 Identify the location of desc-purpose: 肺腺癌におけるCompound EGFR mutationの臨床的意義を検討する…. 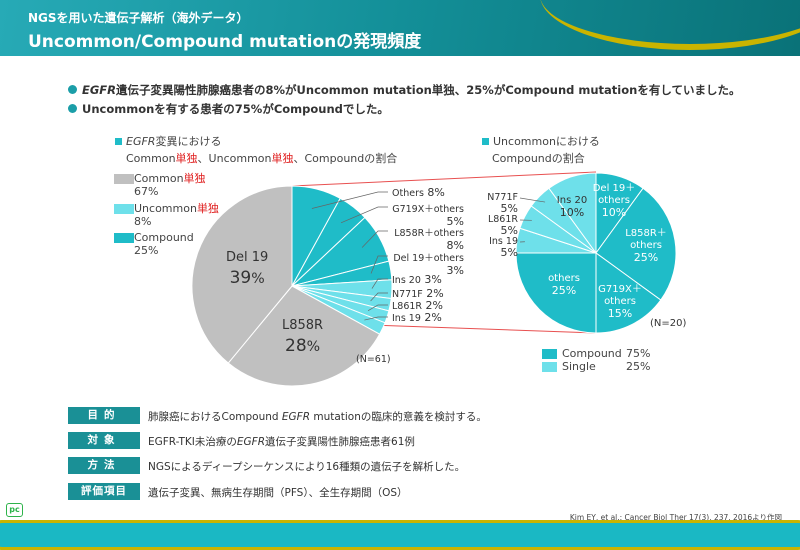
(317, 416).